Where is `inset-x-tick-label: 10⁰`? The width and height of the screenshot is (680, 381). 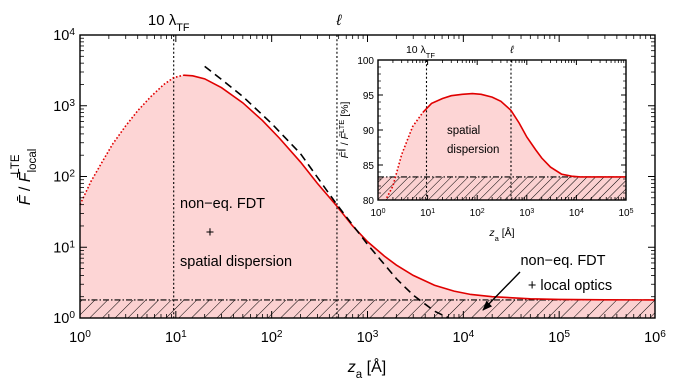 inset-x-tick-label: 10⁰ is located at coordinates (377, 214).